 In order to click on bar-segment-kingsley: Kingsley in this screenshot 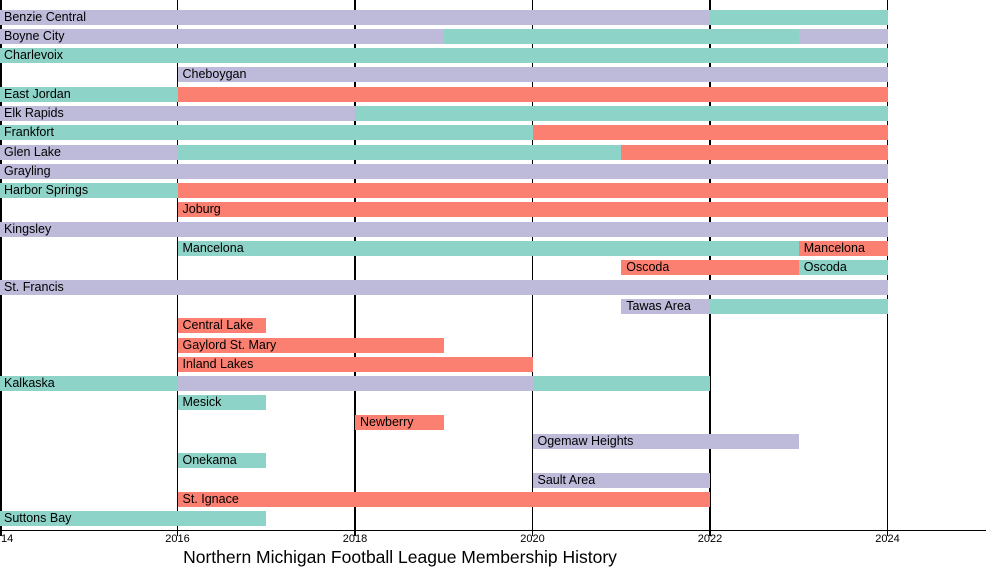, I will do `click(444, 229)`.